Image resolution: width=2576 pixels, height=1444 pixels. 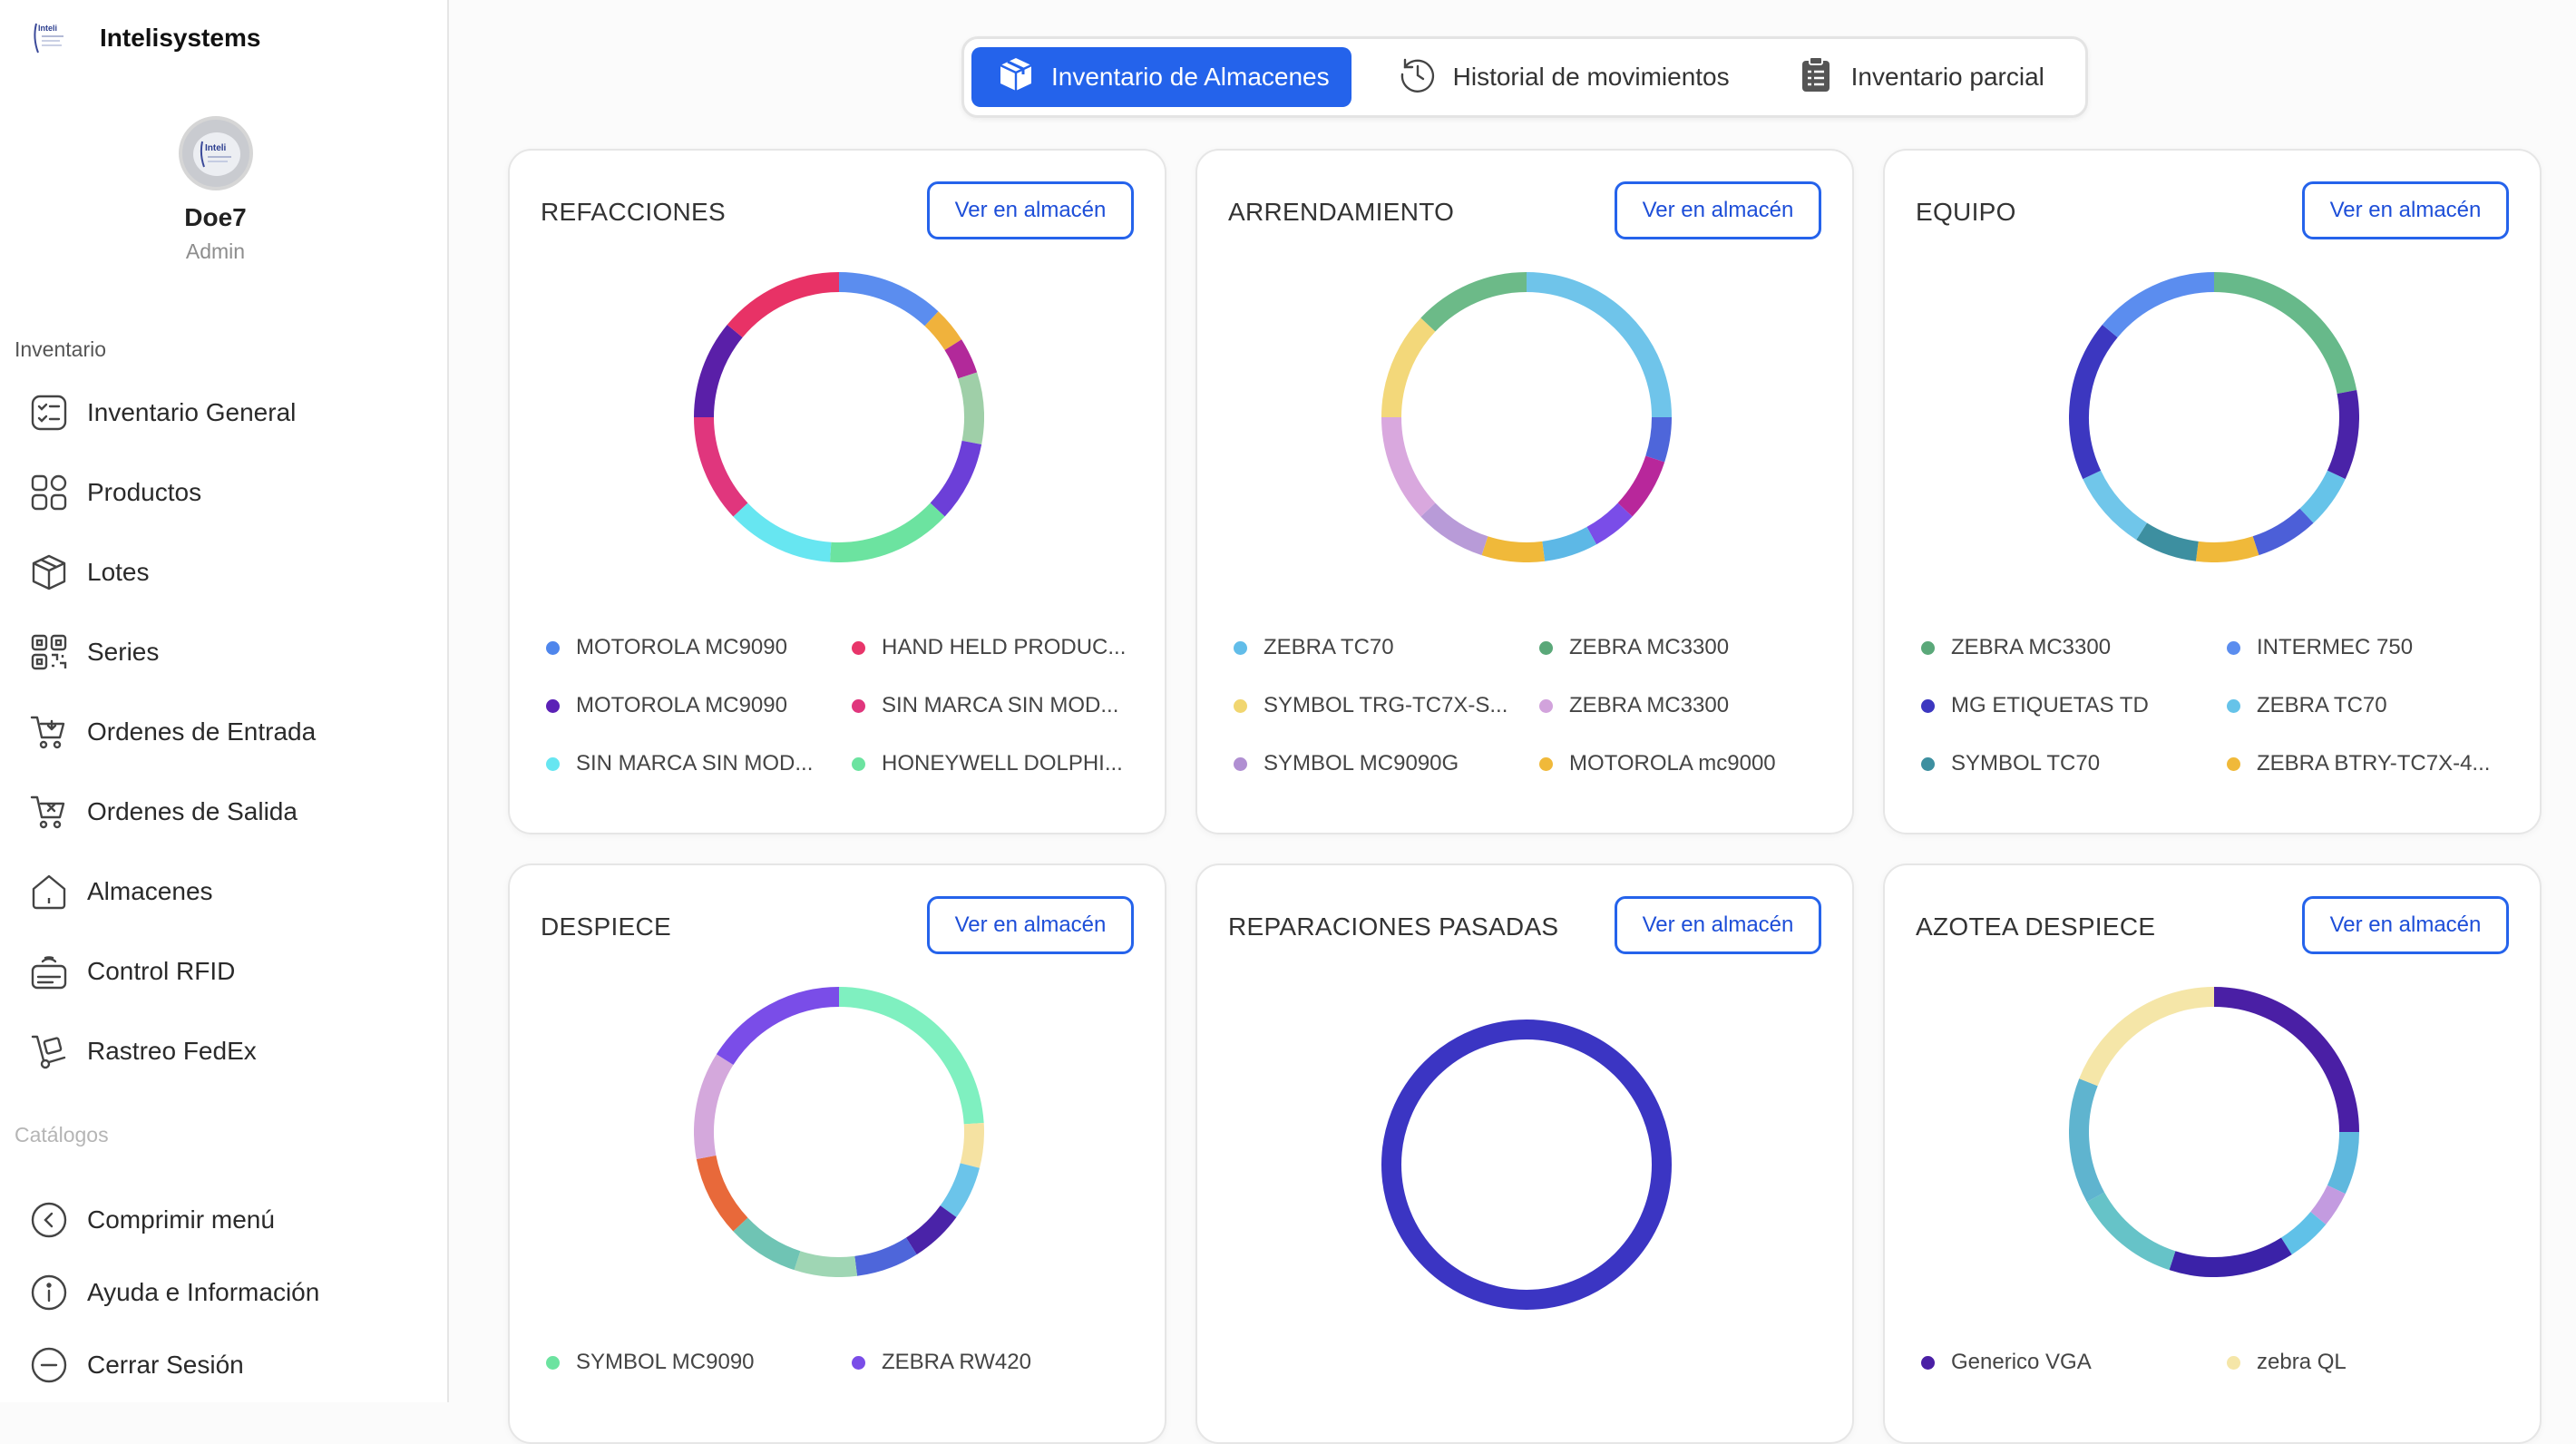 I want to click on tab-inventario-parcial: Inventario parcial, so click(x=1920, y=77).